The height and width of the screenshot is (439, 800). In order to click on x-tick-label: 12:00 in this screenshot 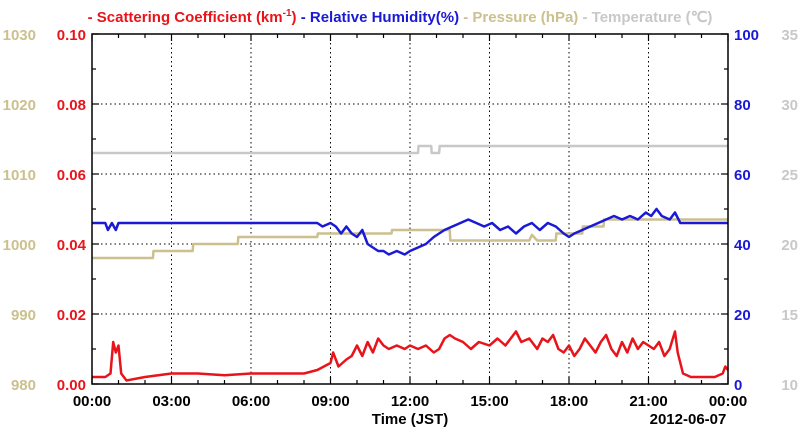, I will do `click(410, 401)`.